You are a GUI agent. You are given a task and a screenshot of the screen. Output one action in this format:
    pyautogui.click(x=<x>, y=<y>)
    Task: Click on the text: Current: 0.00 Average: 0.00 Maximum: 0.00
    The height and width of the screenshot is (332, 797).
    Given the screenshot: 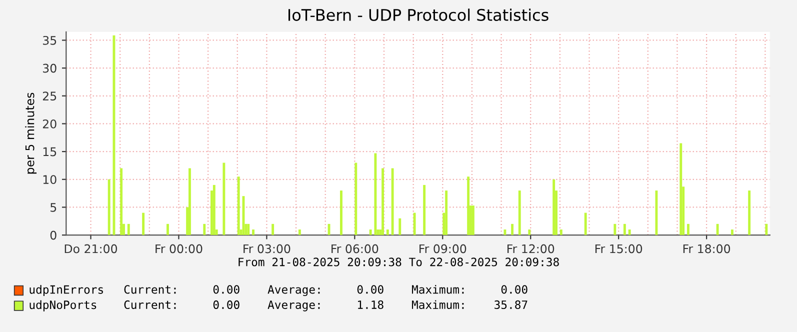 What is the action you would take?
    pyautogui.click(x=326, y=290)
    